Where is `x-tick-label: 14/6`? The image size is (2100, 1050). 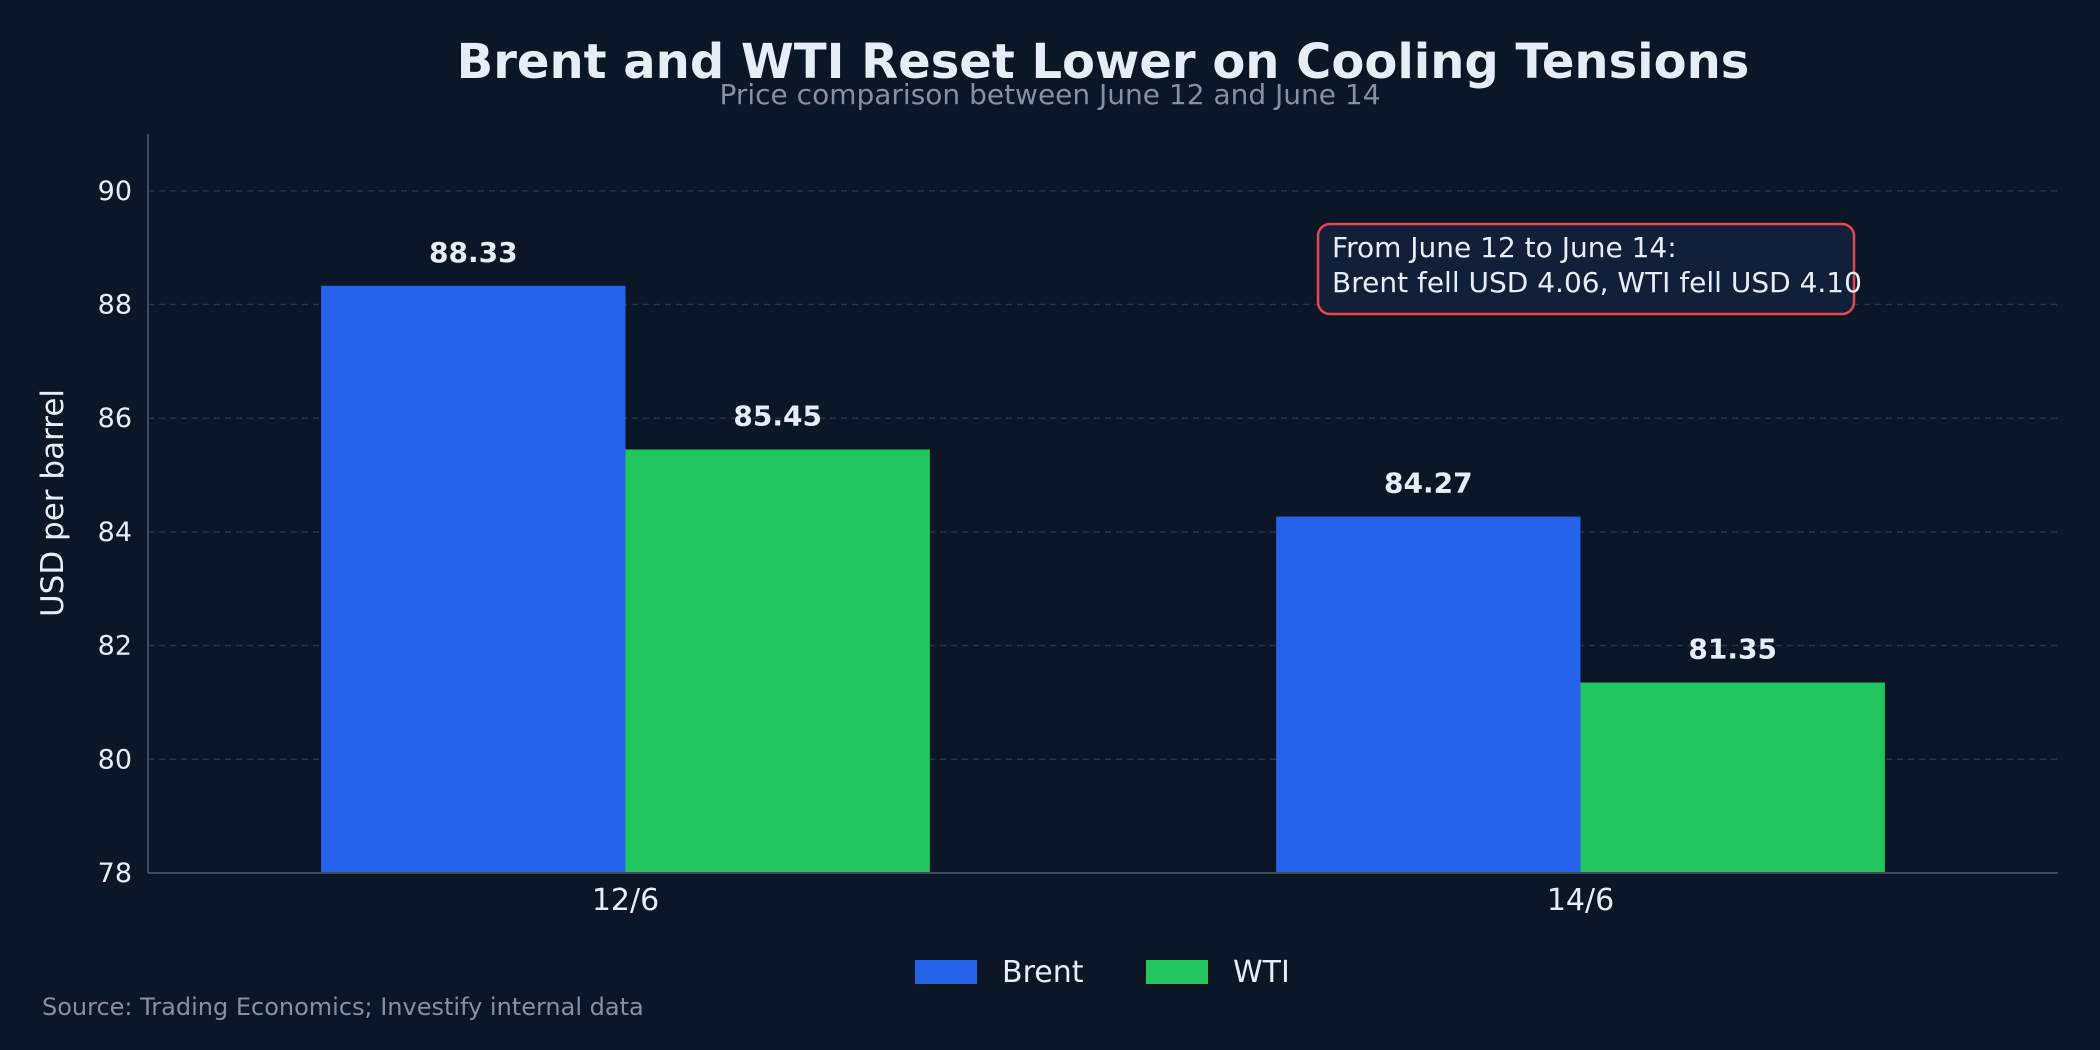 x-tick-label: 14/6 is located at coordinates (1580, 900).